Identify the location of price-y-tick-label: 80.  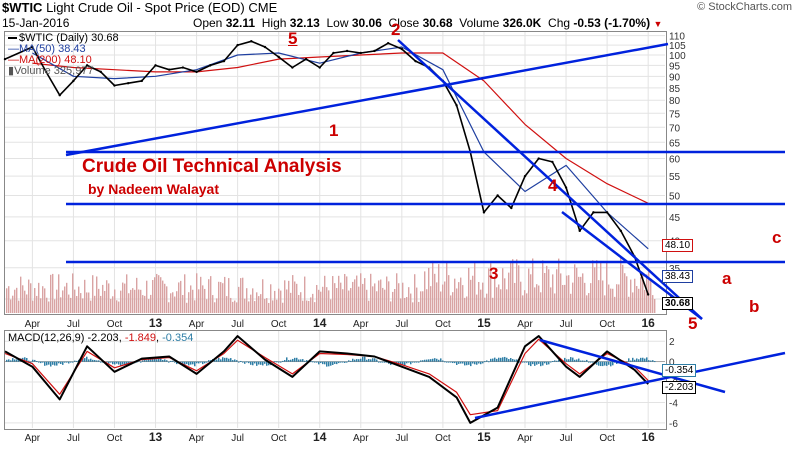
(675, 101).